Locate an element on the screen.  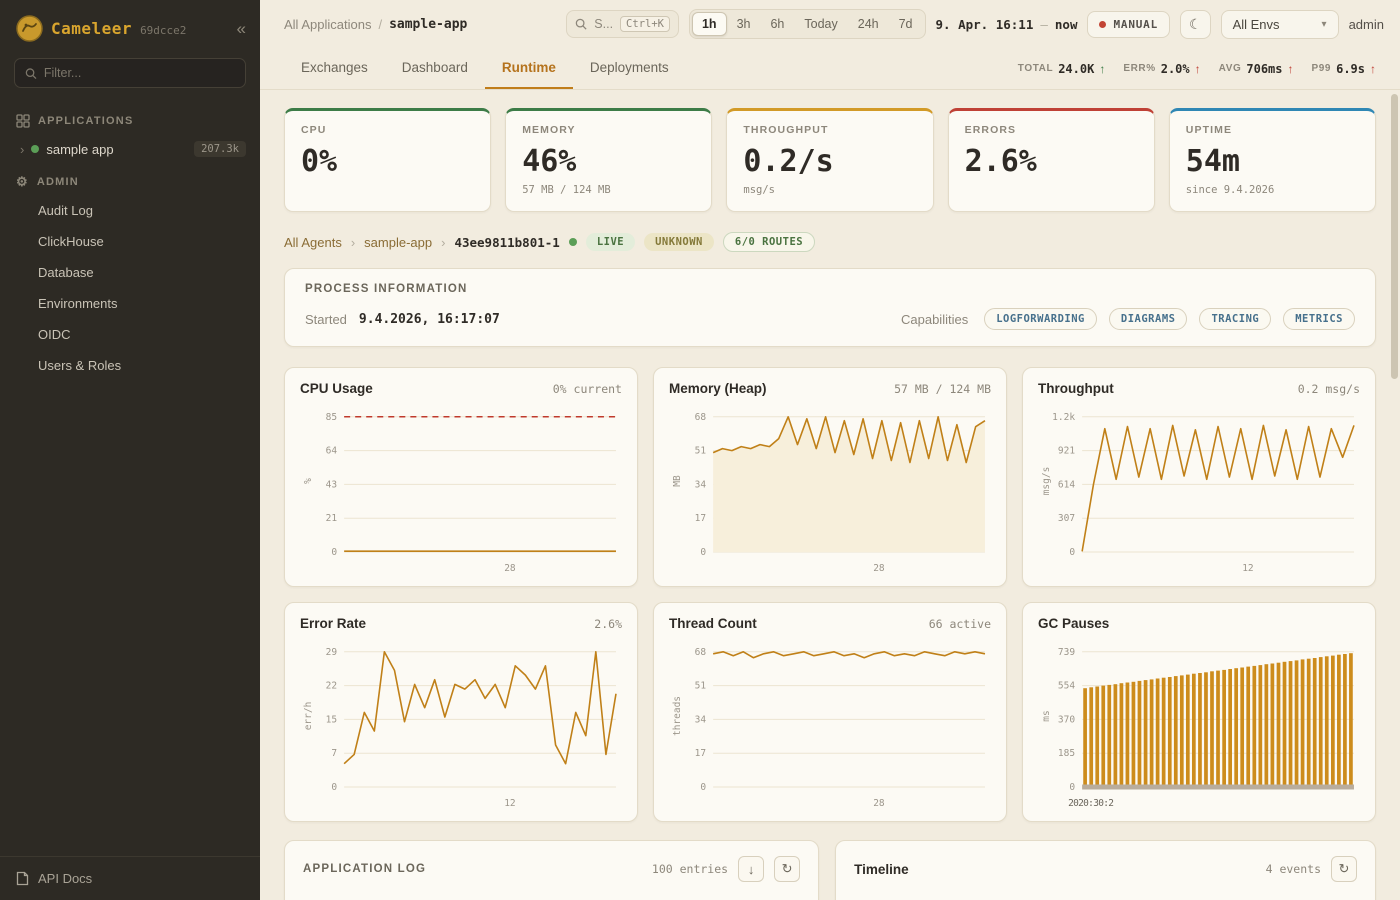
scrollbar-thumb is located at coordinates (1394, 236).